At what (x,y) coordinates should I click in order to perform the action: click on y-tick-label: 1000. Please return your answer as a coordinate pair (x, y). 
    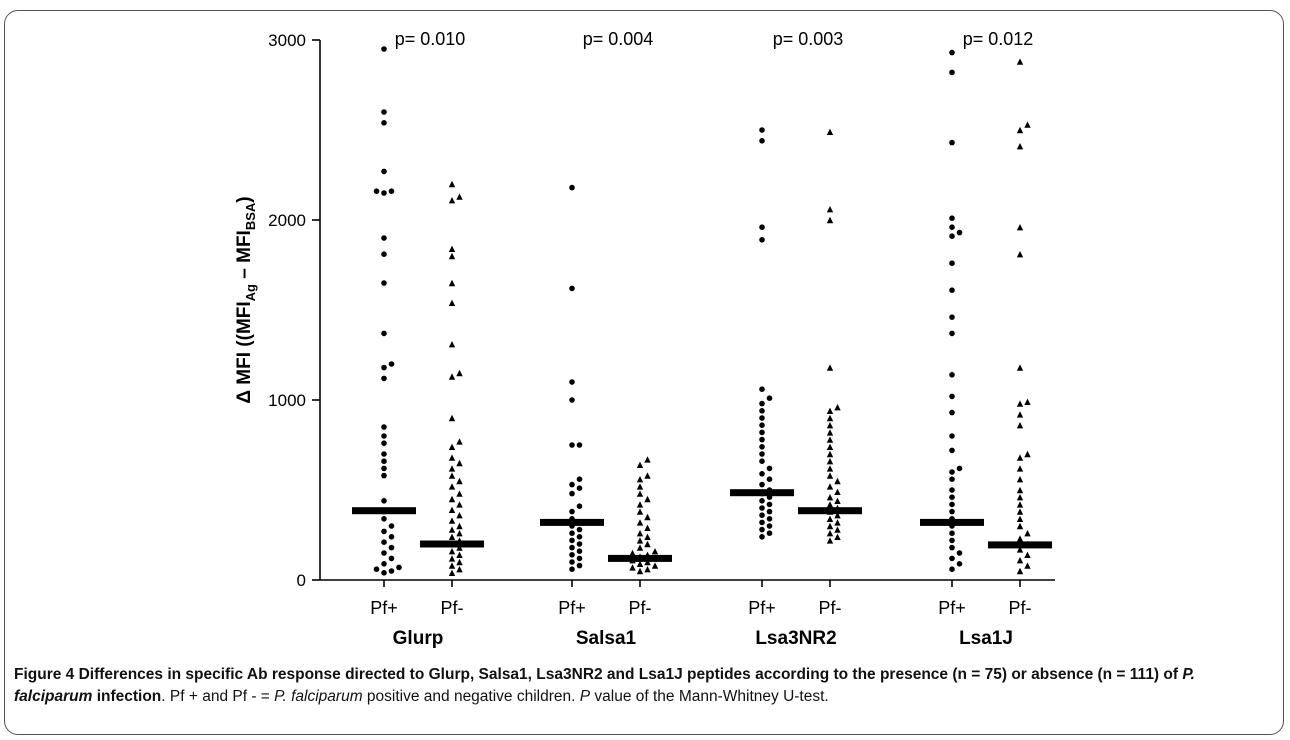
    Looking at the image, I should click on (287, 400).